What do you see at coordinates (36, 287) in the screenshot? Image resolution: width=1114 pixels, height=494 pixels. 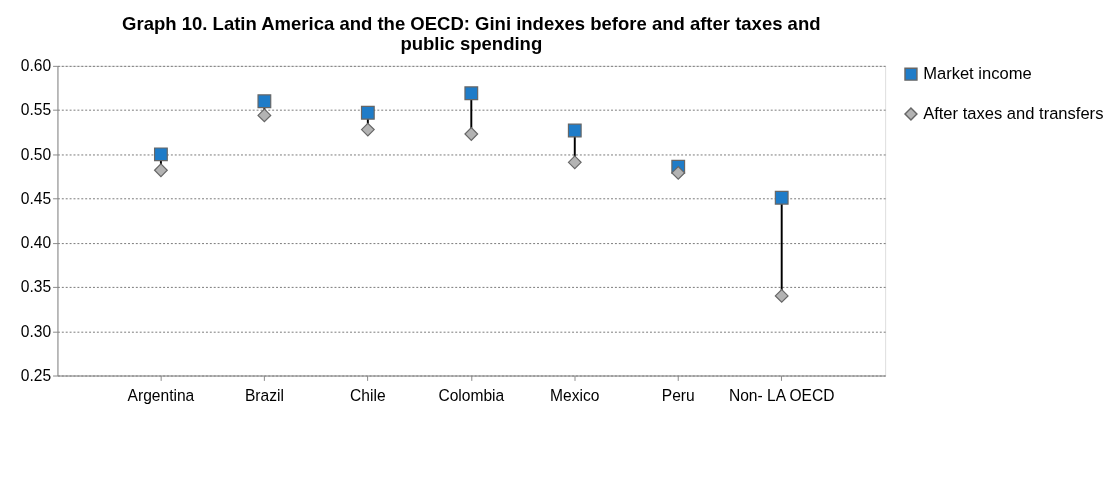 I see `y-tick-label: 0.35` at bounding box center [36, 287].